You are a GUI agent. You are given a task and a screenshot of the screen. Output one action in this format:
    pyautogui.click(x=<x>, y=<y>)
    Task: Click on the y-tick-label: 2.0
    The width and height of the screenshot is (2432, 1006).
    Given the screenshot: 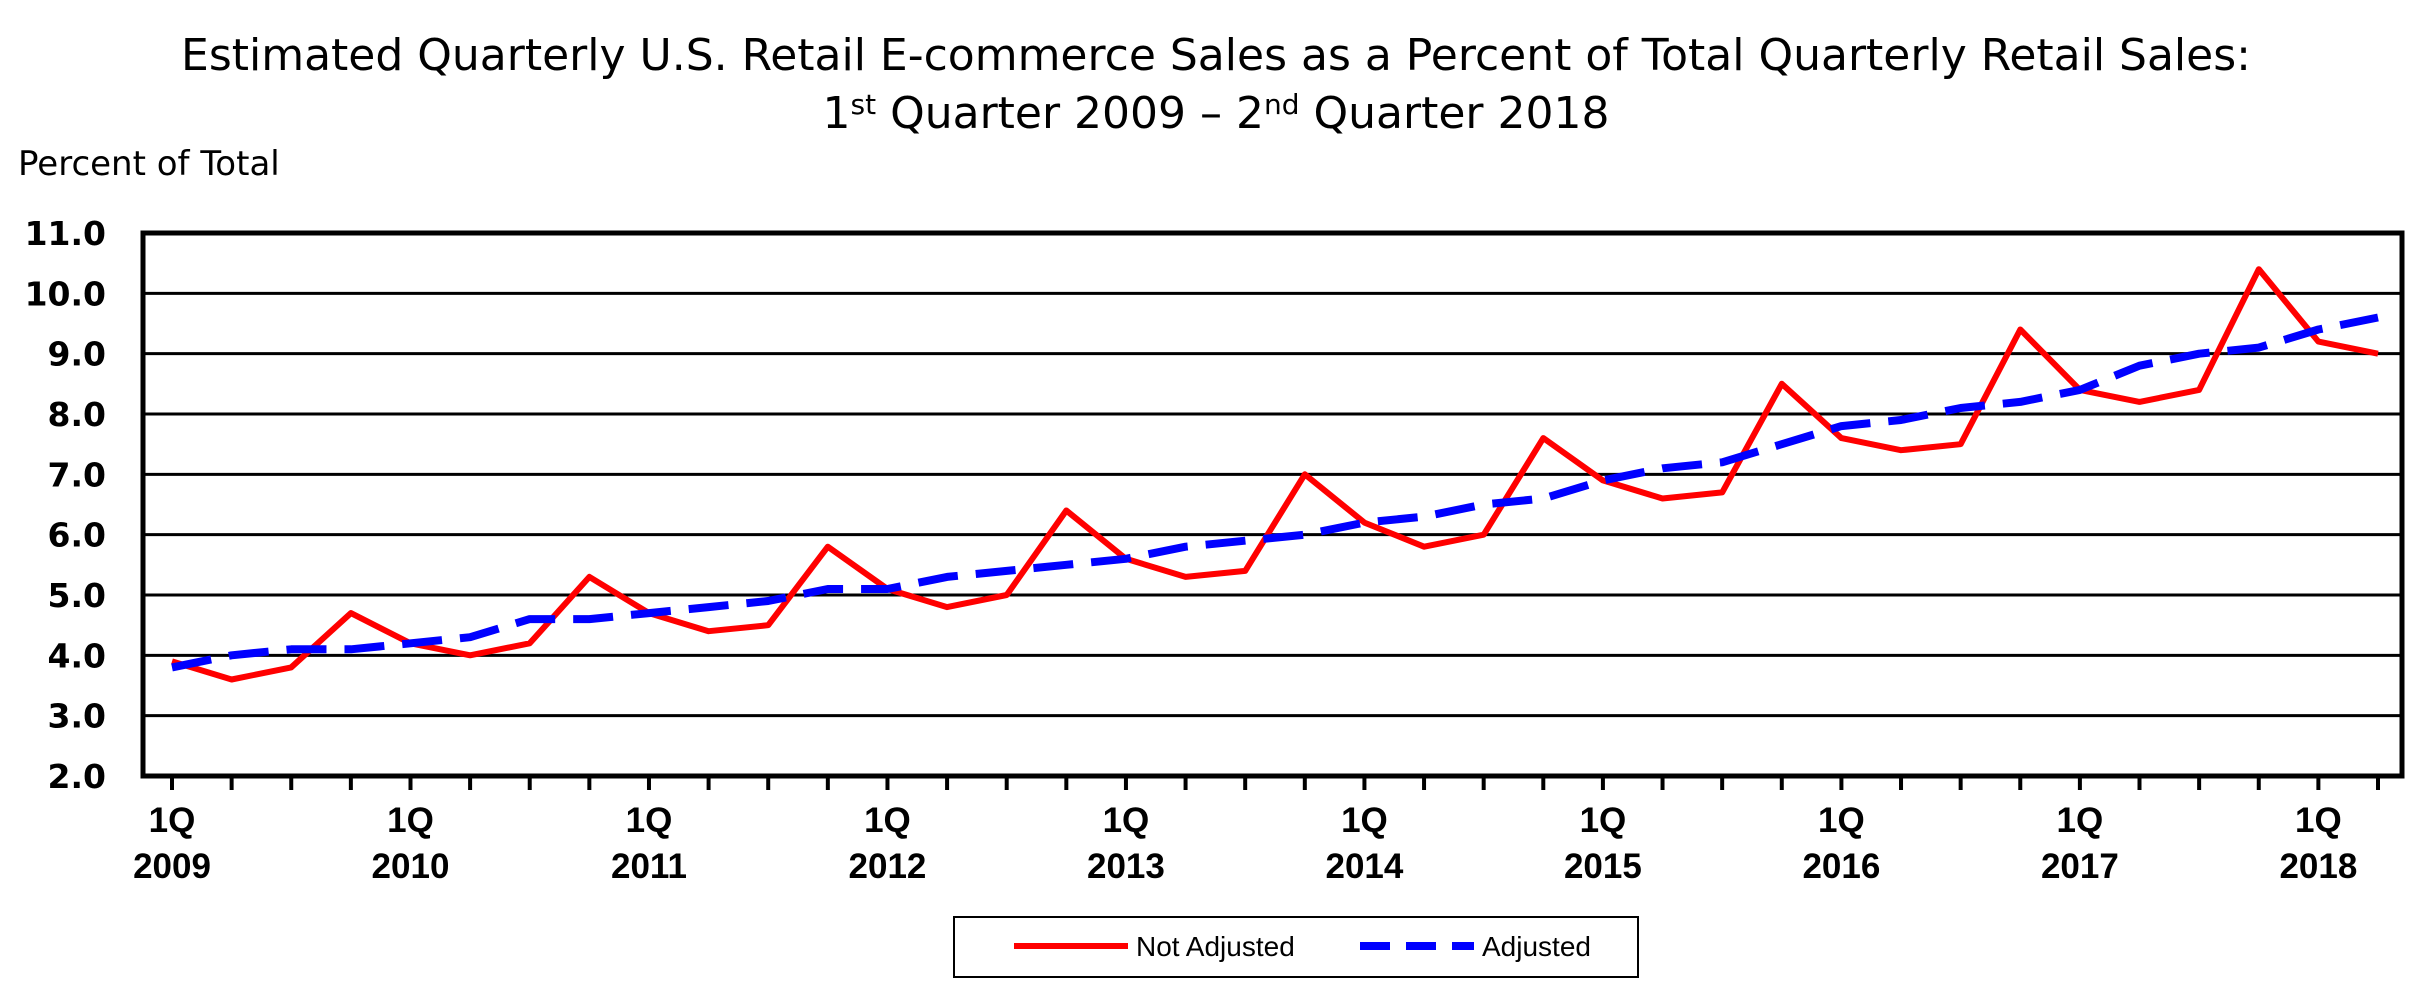 What is the action you would take?
    pyautogui.click(x=77, y=776)
    